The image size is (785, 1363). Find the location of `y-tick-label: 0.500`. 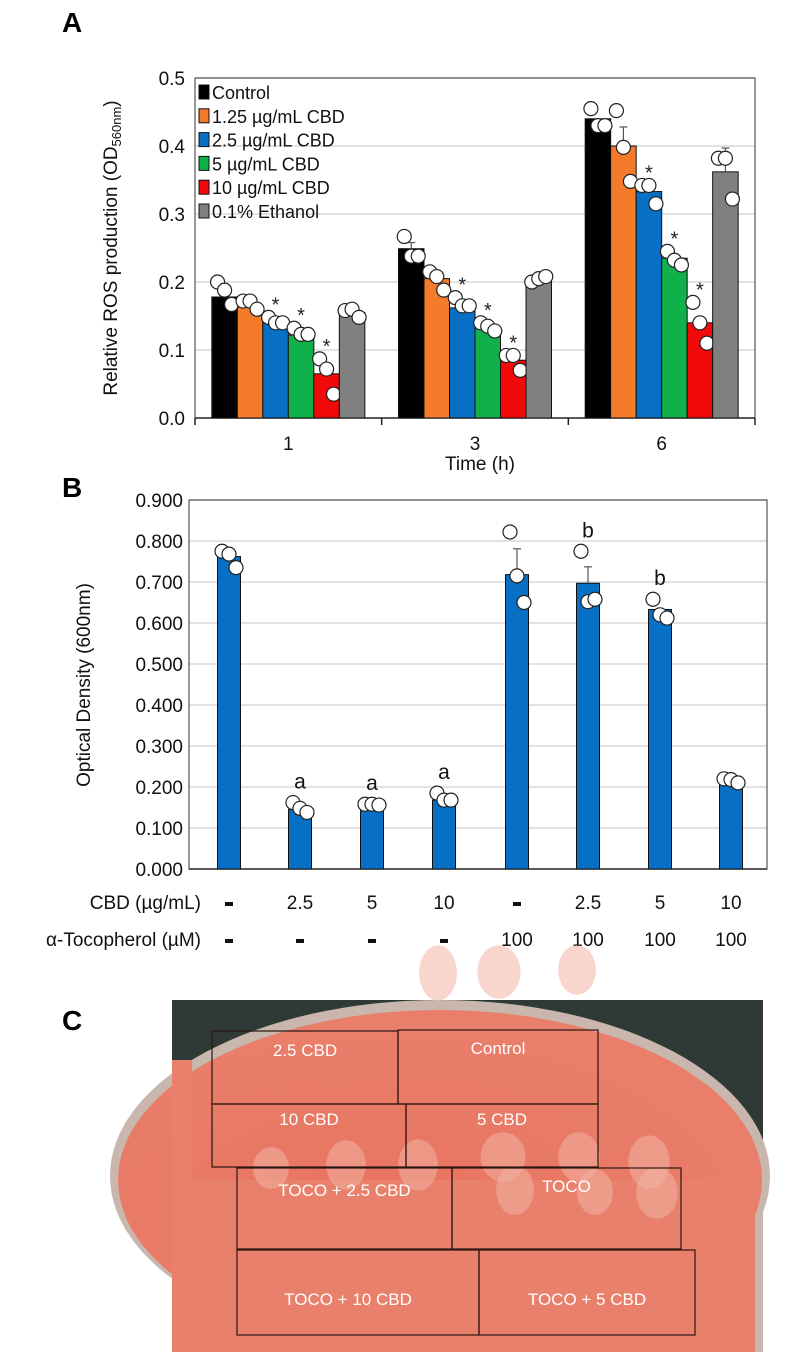

y-tick-label: 0.500 is located at coordinates (159, 665).